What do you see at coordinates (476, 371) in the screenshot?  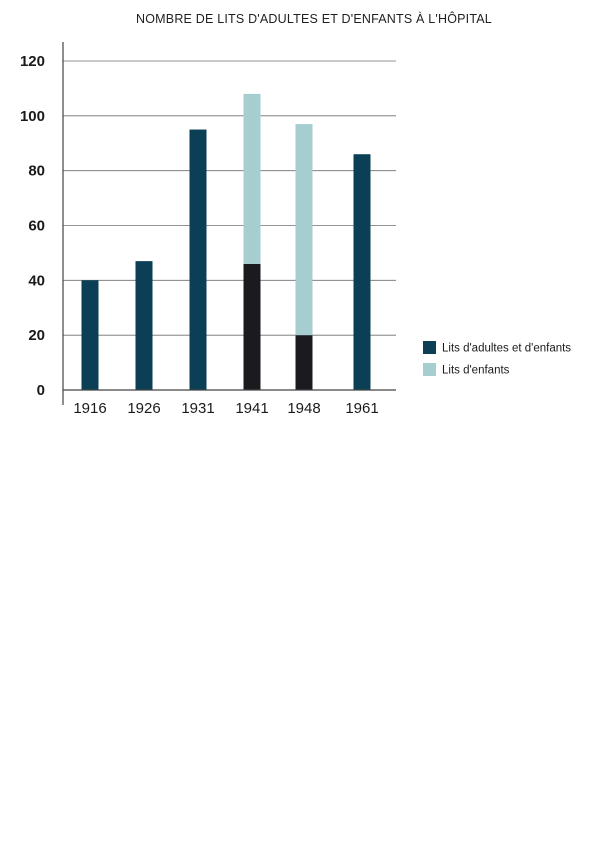 I see `legend-label-2: Lits d'enfants` at bounding box center [476, 371].